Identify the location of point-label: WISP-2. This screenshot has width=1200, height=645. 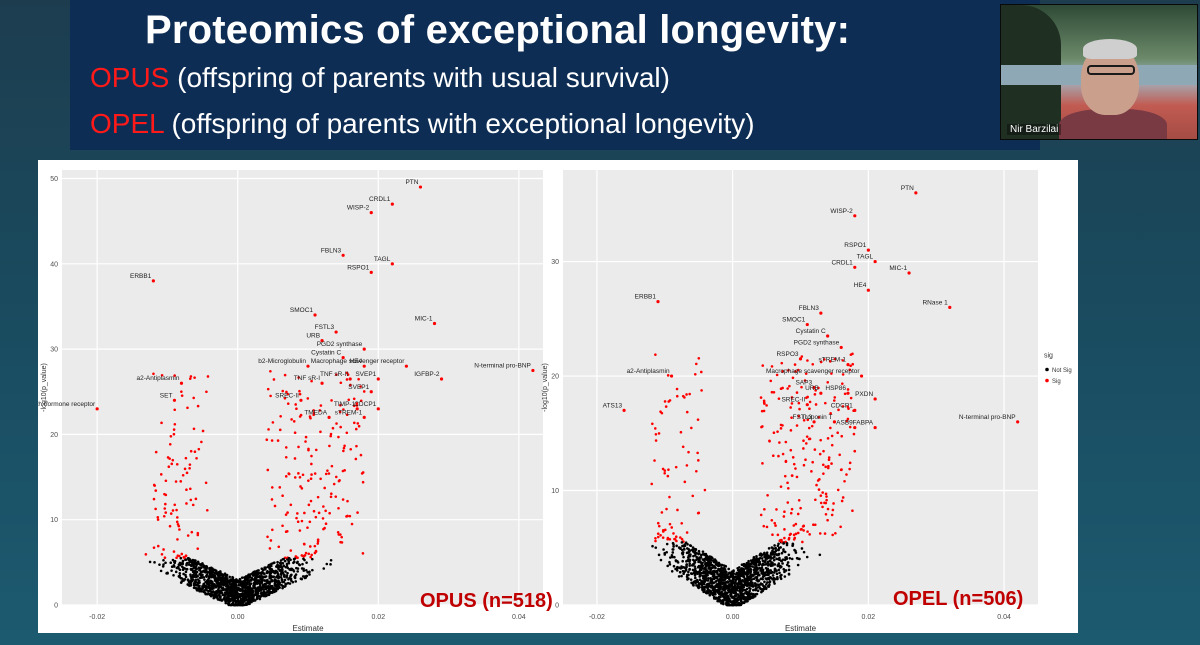
(841, 211).